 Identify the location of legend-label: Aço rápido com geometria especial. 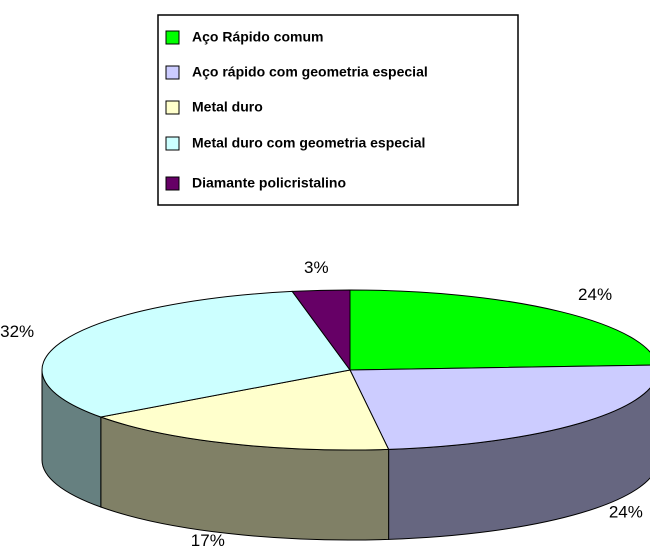
(310, 72).